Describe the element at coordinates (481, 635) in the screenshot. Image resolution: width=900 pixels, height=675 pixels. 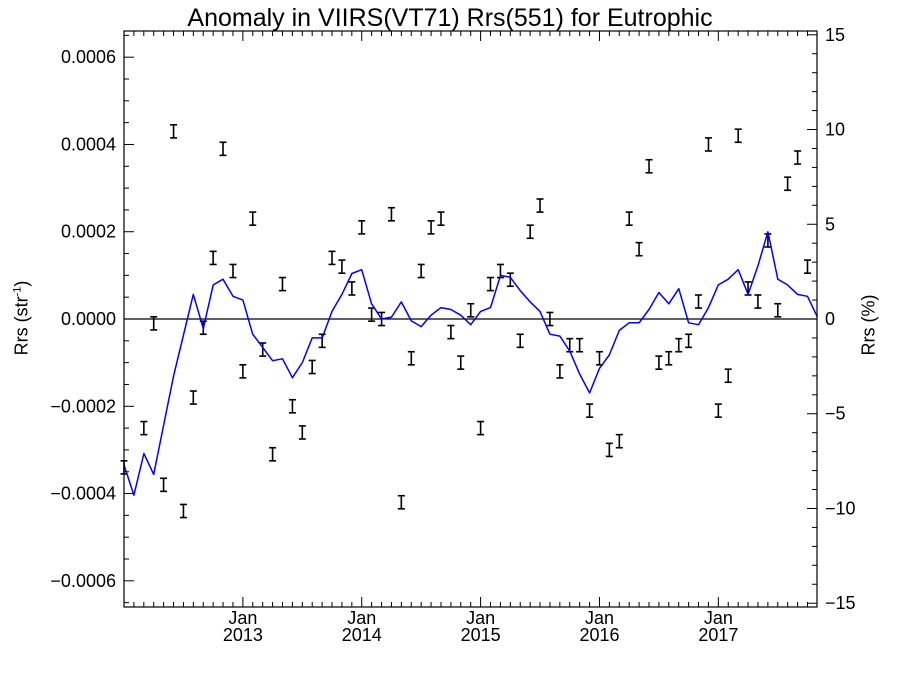
I see `x-tick-year-label: 2015` at that location.